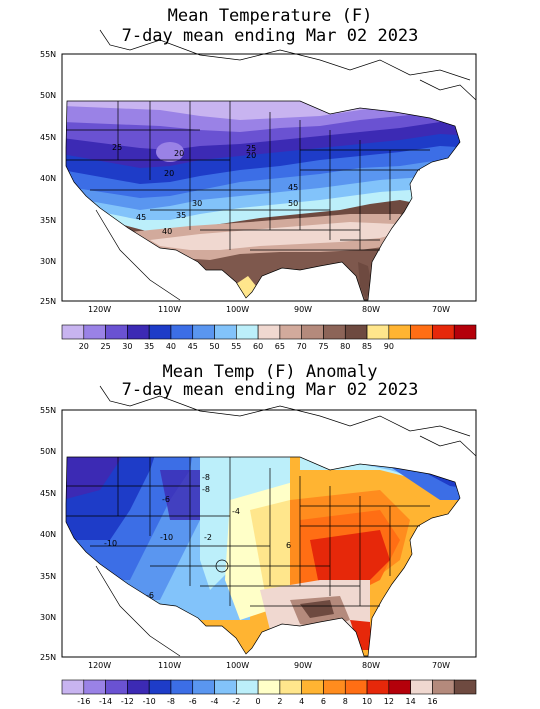 The height and width of the screenshot is (709, 540). I want to click on map2-legend-label: -10, so click(149, 701).